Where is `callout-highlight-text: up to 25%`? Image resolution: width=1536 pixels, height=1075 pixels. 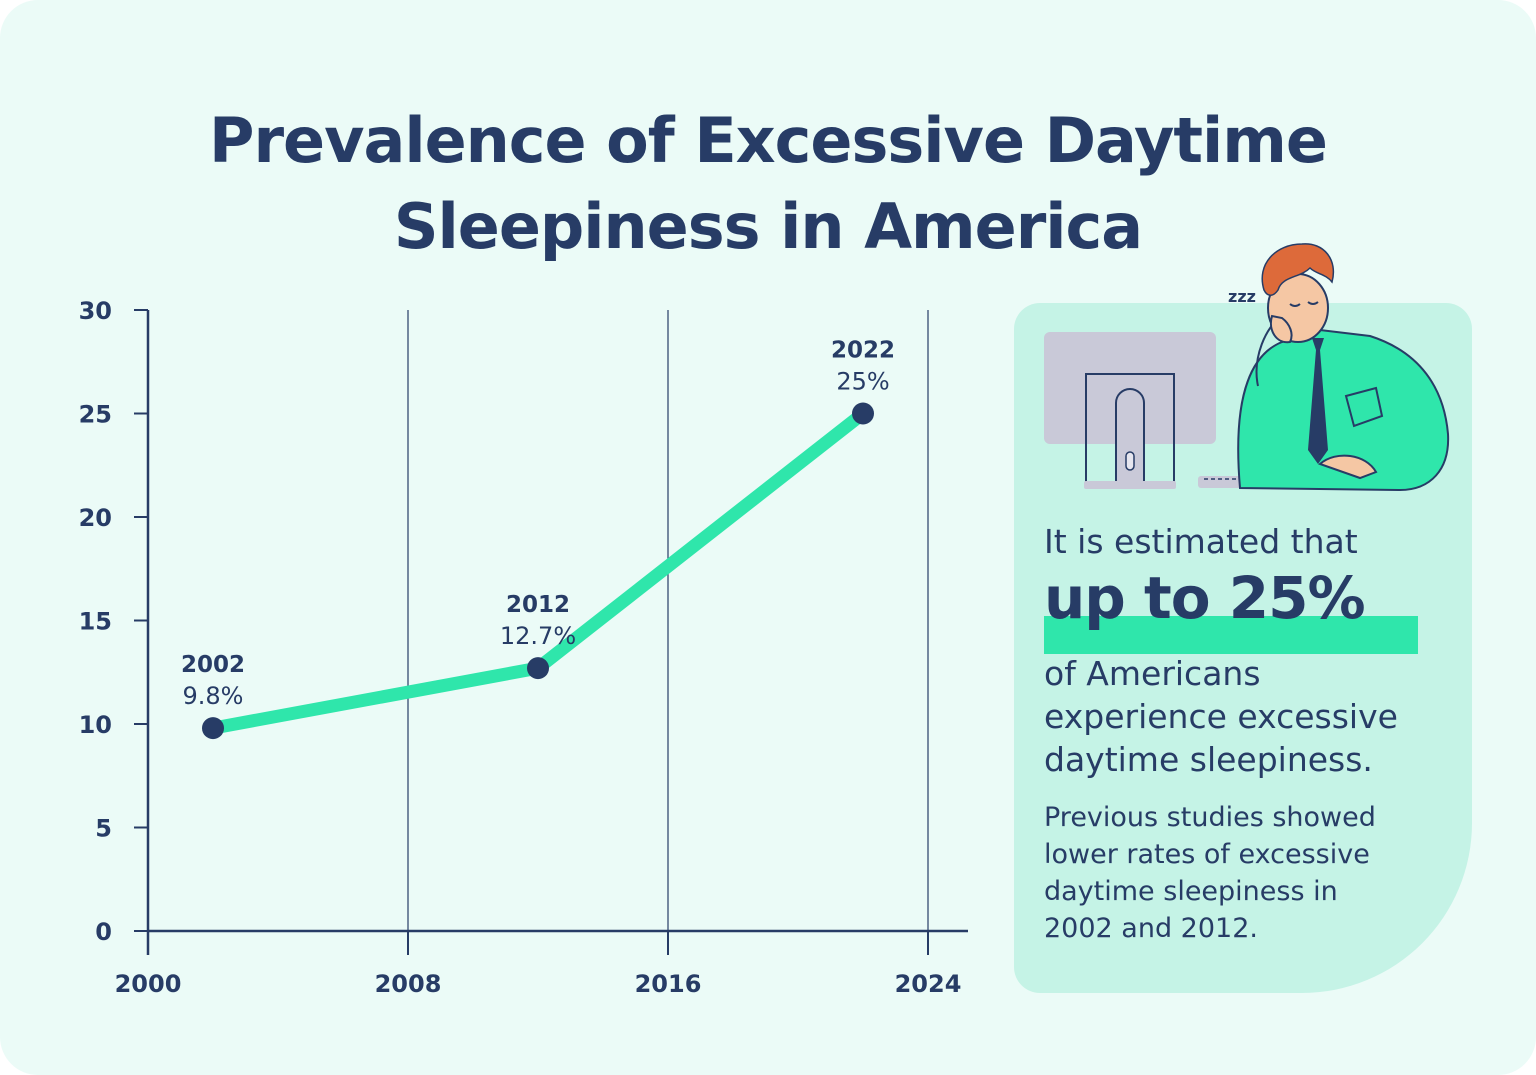 callout-highlight-text: up to 25% is located at coordinates (1205, 598).